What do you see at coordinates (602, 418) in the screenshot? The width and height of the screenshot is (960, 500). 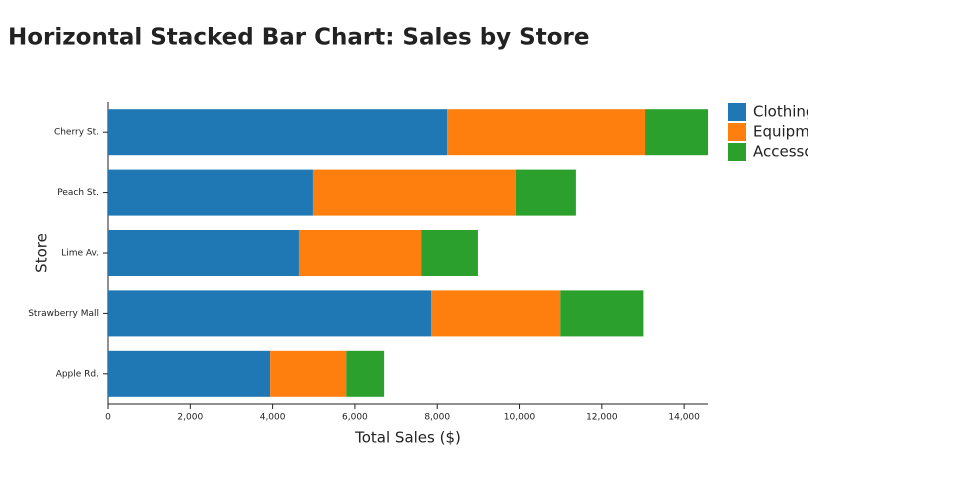 I see `x-tick-label: 12,000` at bounding box center [602, 418].